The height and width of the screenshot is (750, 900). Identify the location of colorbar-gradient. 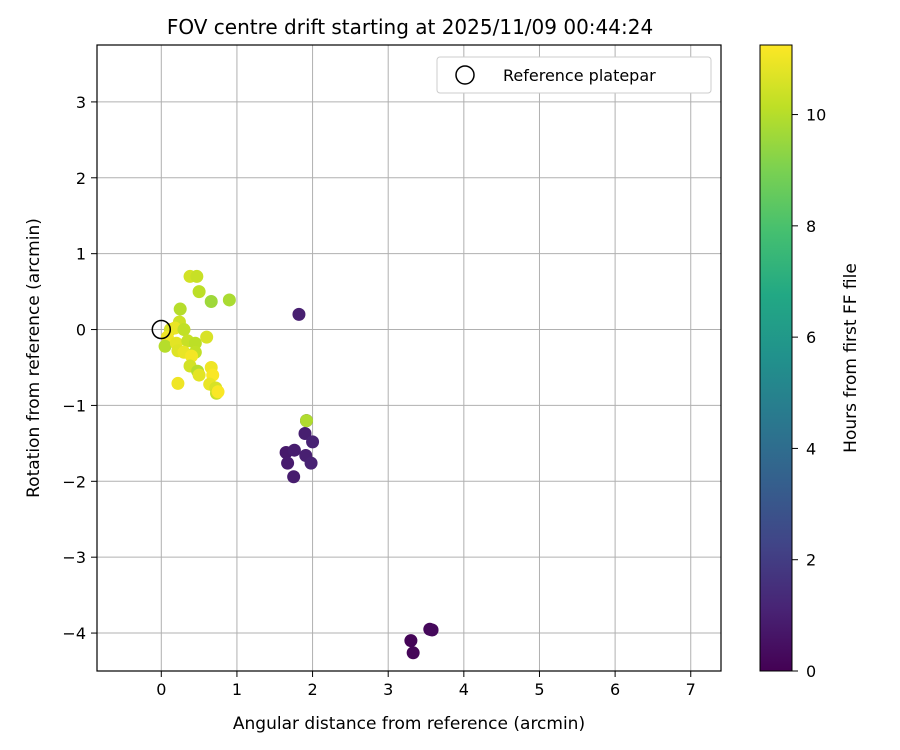
(776, 358).